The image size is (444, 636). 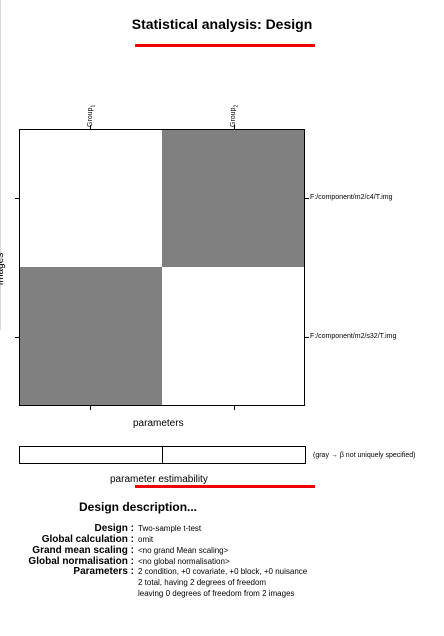 I want to click on design-value: Two-sample t-test, so click(x=170, y=528).